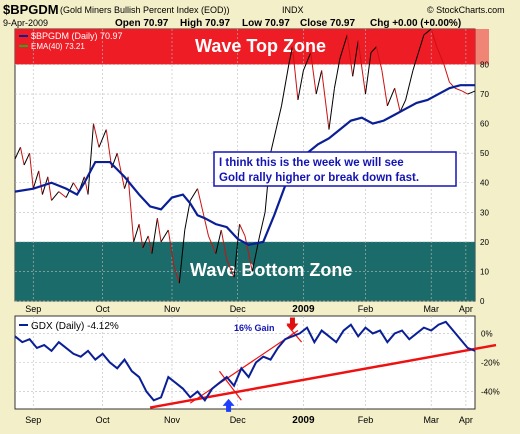 The image size is (520, 434). I want to click on gdx-y-axis: 0% -20% -40%, so click(490, 362).